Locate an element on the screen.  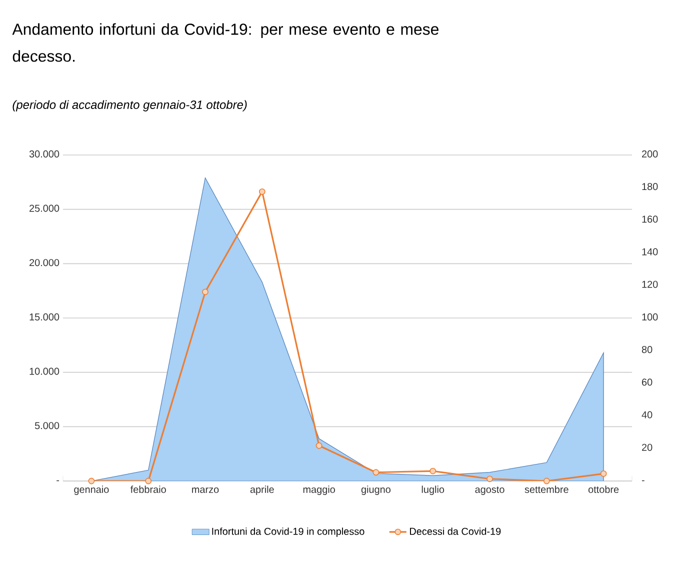
y-tick-label: 5.000 is located at coordinates (47, 426).